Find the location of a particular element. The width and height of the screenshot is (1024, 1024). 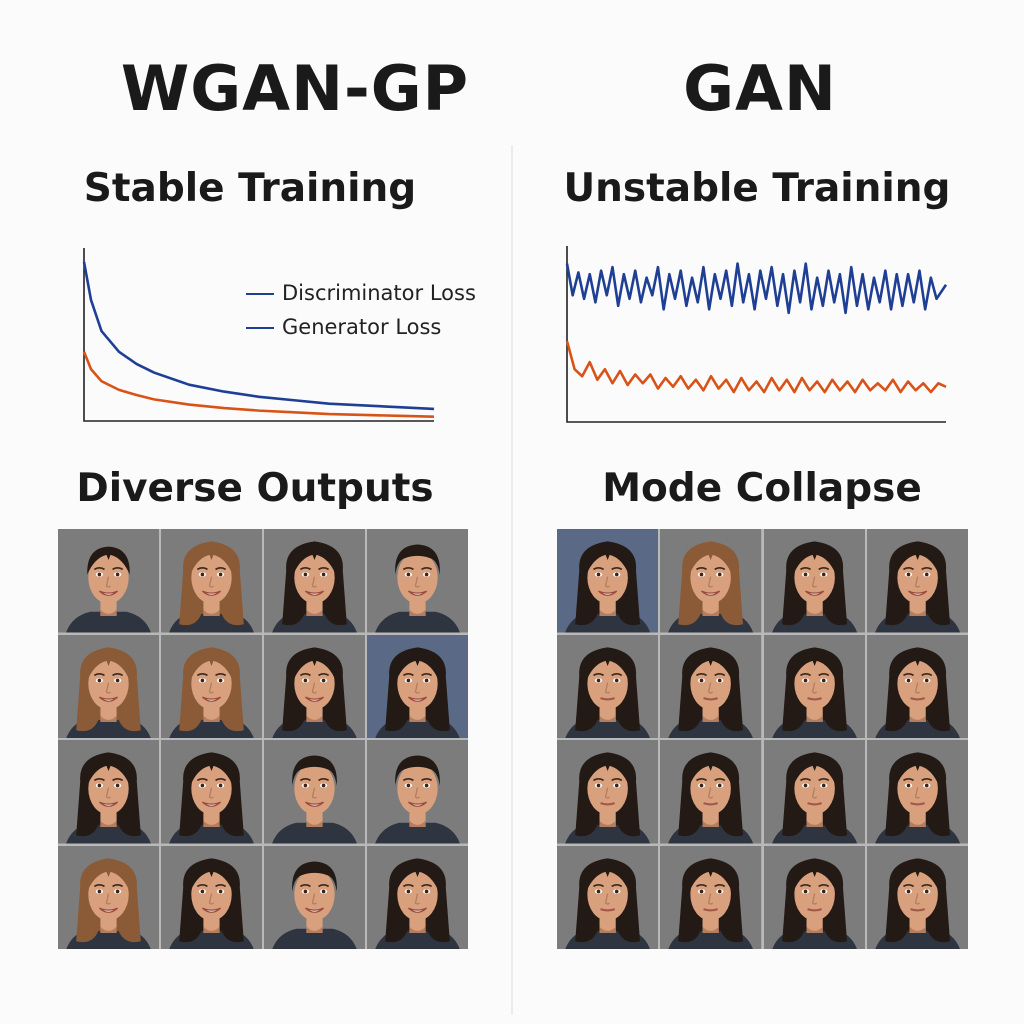

unstable-chart-axes is located at coordinates (756, 334).